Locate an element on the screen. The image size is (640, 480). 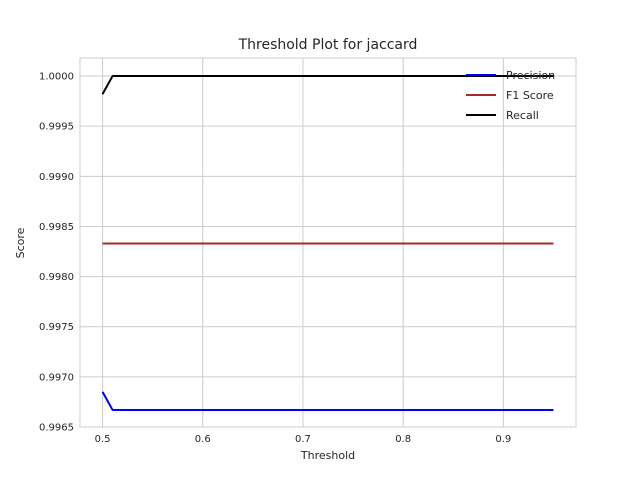
x-axis-label: Threshold is located at coordinates (327, 455).